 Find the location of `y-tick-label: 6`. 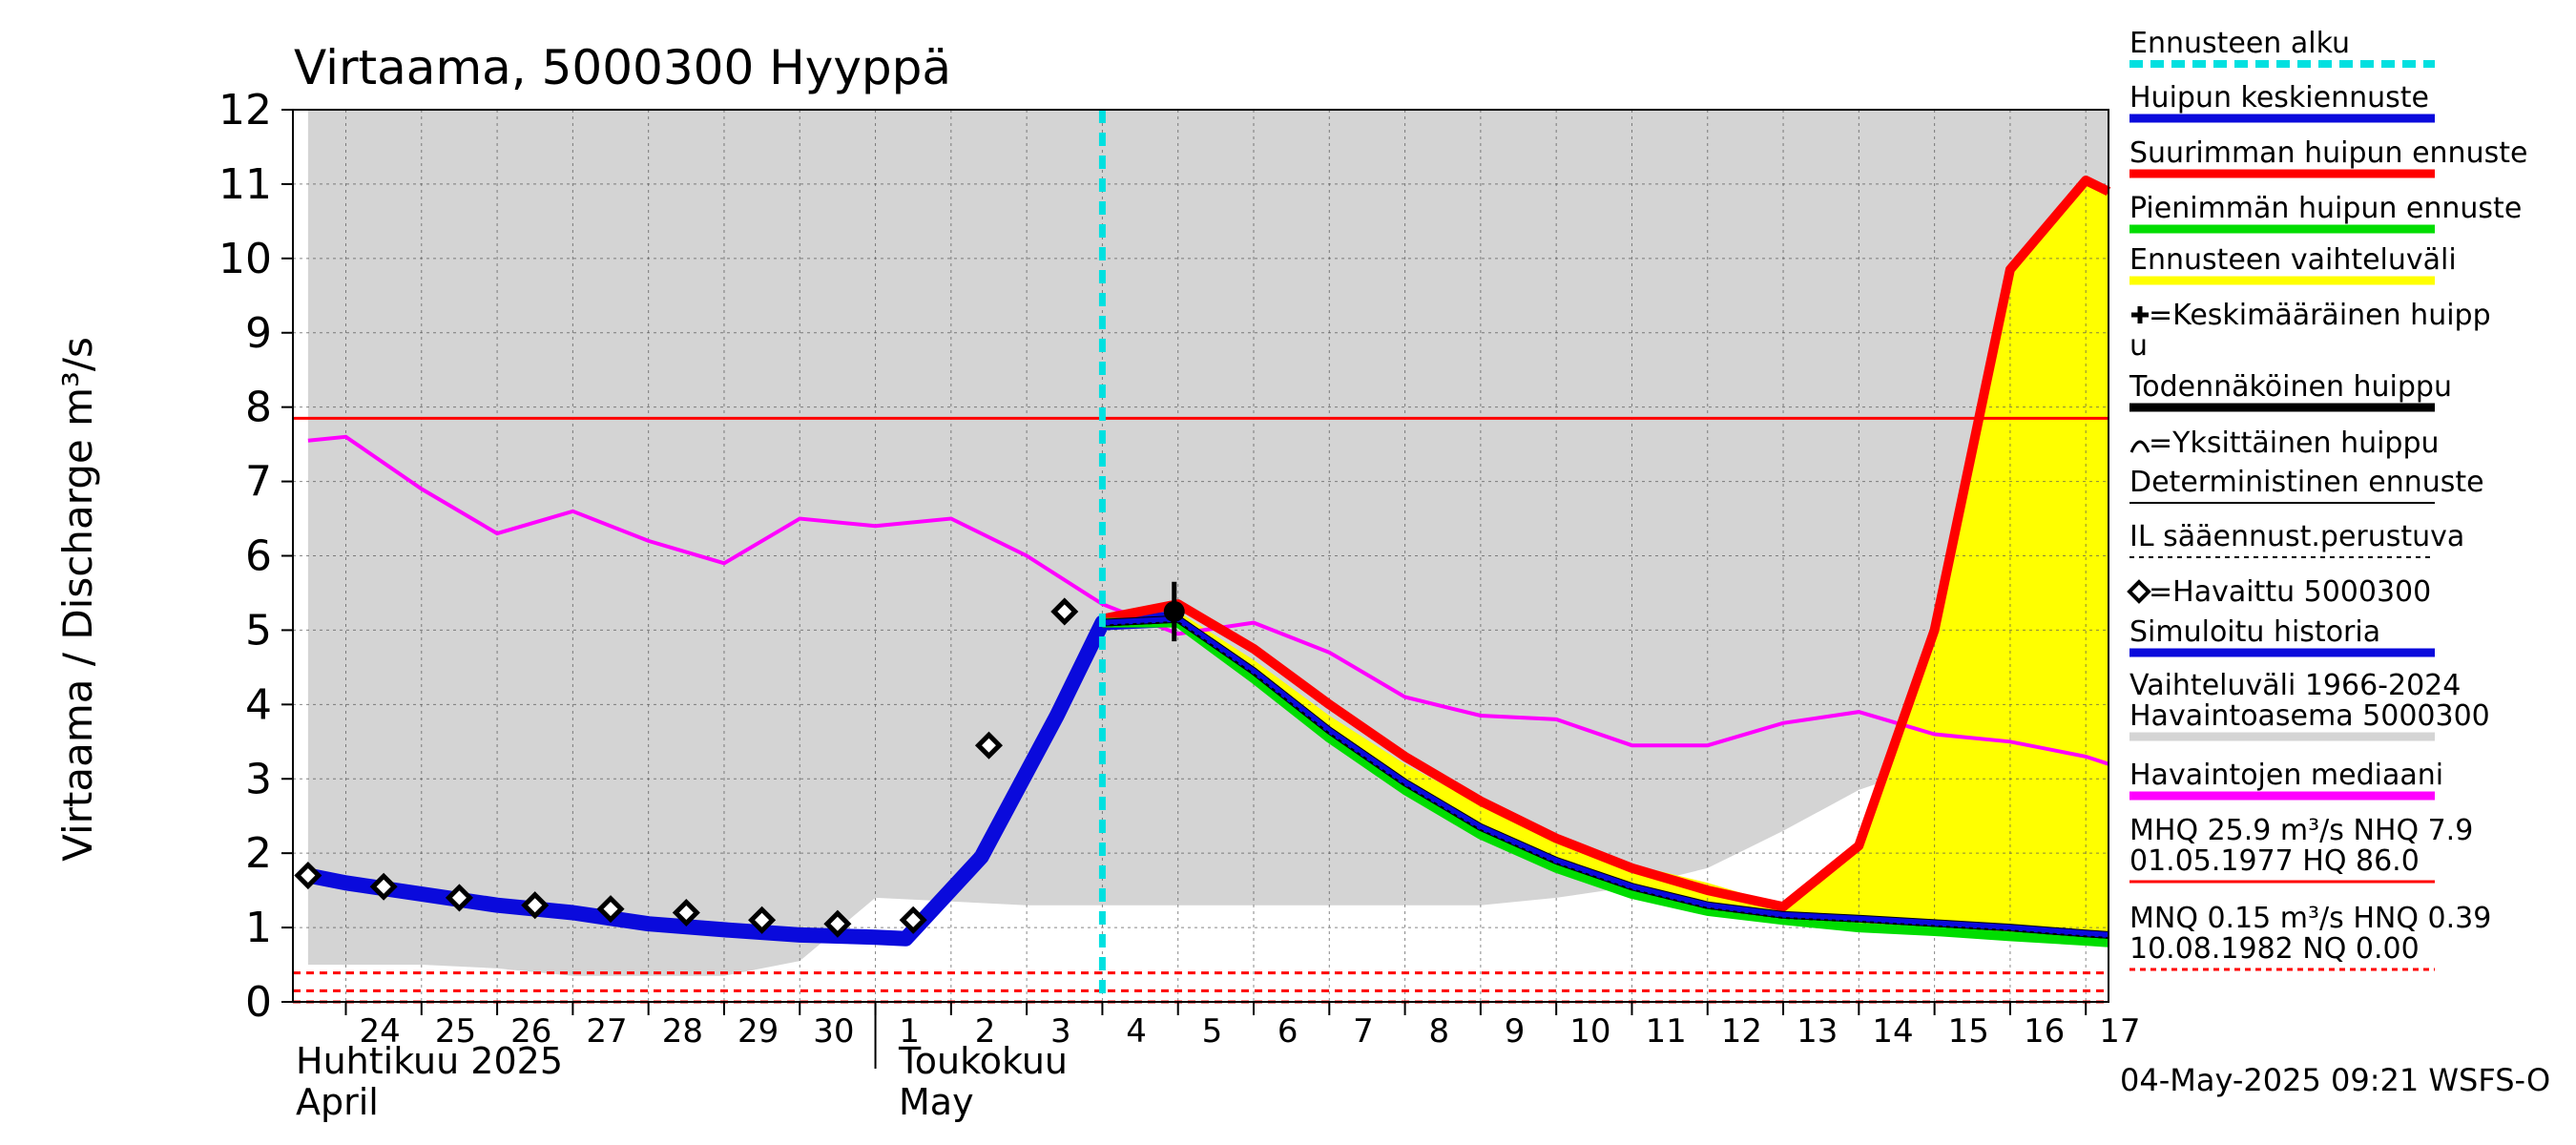

y-tick-label: 6 is located at coordinates (258, 557).